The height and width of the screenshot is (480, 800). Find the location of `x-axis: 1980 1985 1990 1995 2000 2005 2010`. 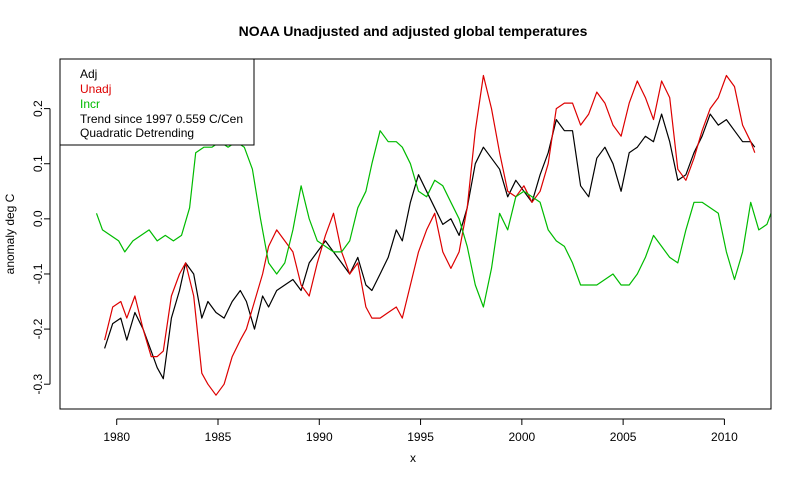

x-axis: 1980 1985 1990 1995 2000 2005 2010 is located at coordinates (420, 431).